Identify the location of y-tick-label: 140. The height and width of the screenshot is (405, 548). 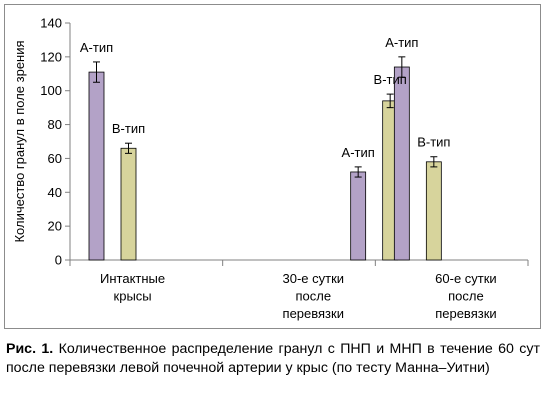
(51, 23).